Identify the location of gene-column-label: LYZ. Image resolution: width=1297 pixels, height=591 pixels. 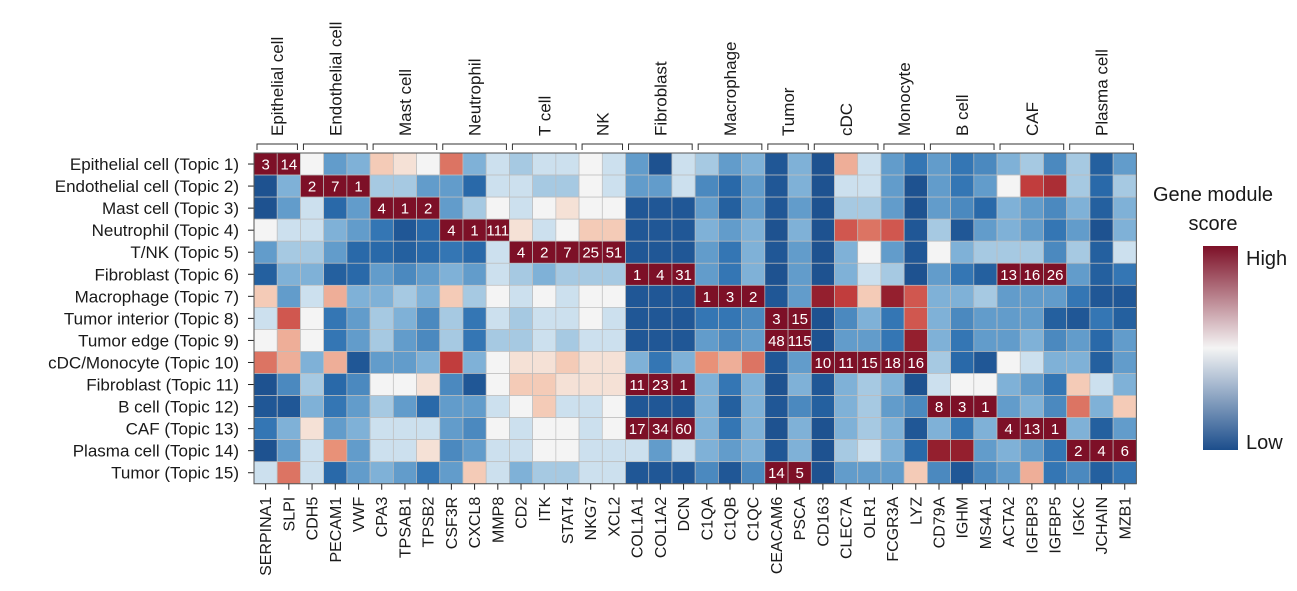
(916, 511).